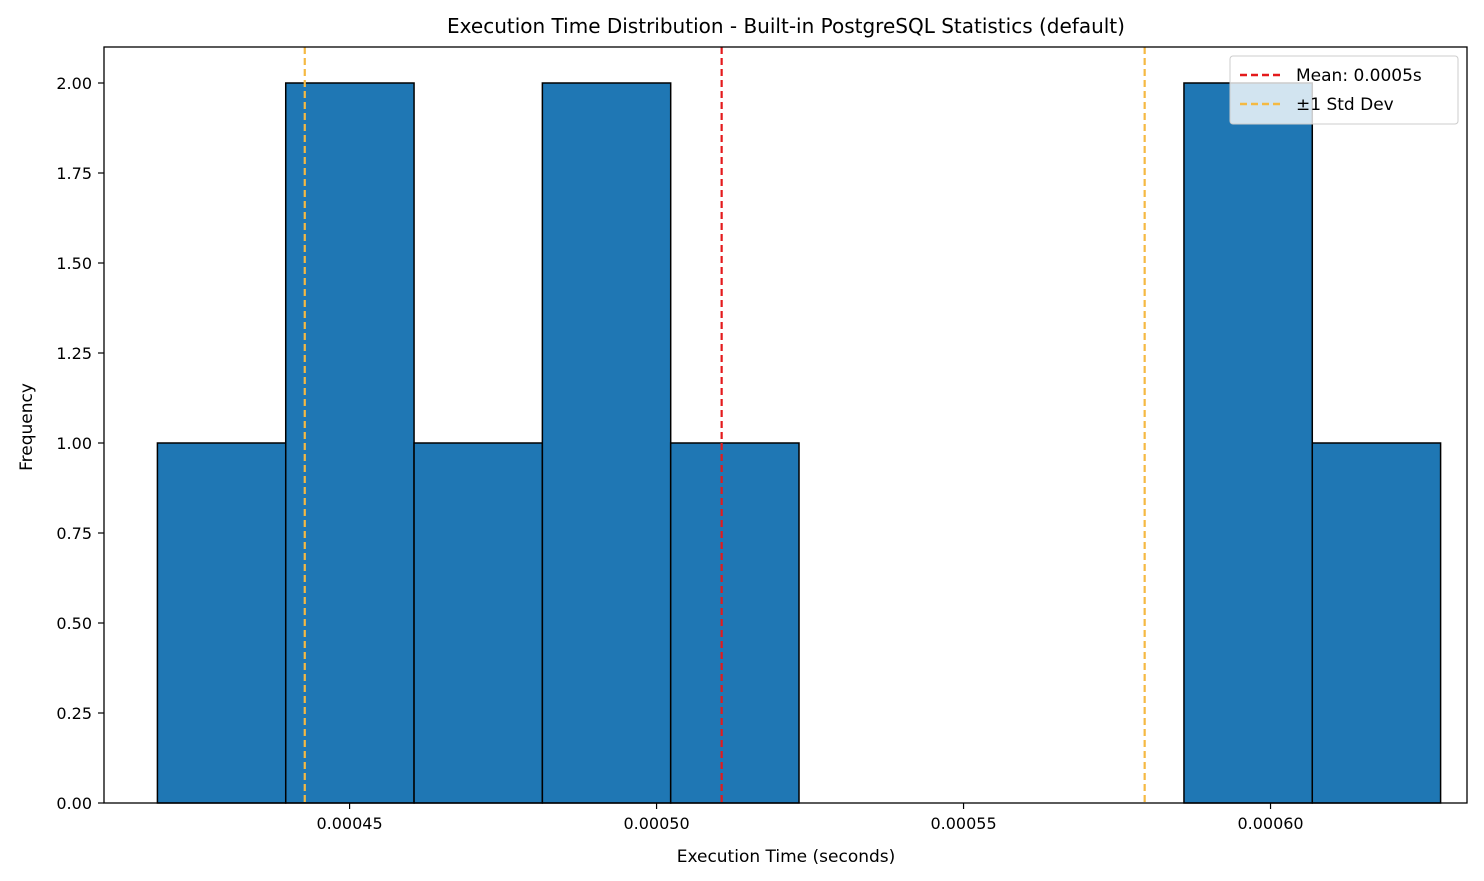  What do you see at coordinates (810, 818) in the screenshot?
I see `x-axis-ticks: 0.00045 0.00050 0.00055 0.00060` at bounding box center [810, 818].